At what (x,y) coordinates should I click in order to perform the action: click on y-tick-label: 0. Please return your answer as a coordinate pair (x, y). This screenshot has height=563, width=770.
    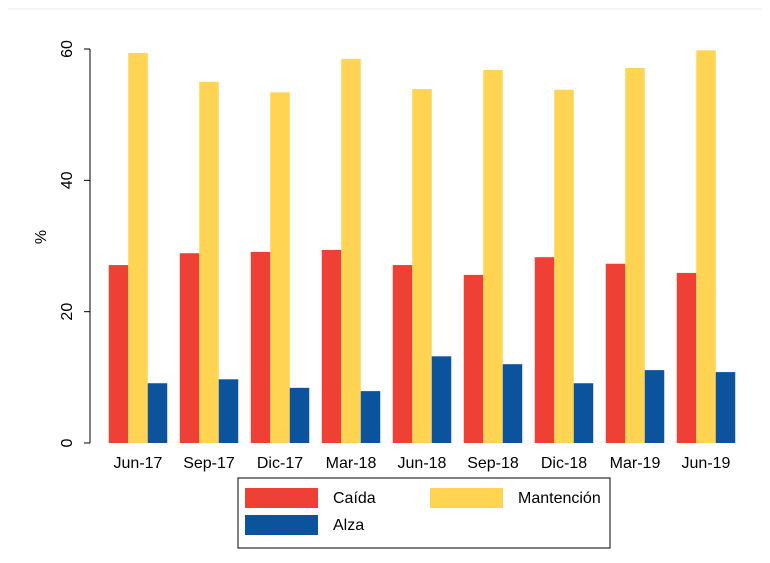
    Looking at the image, I should click on (67, 442).